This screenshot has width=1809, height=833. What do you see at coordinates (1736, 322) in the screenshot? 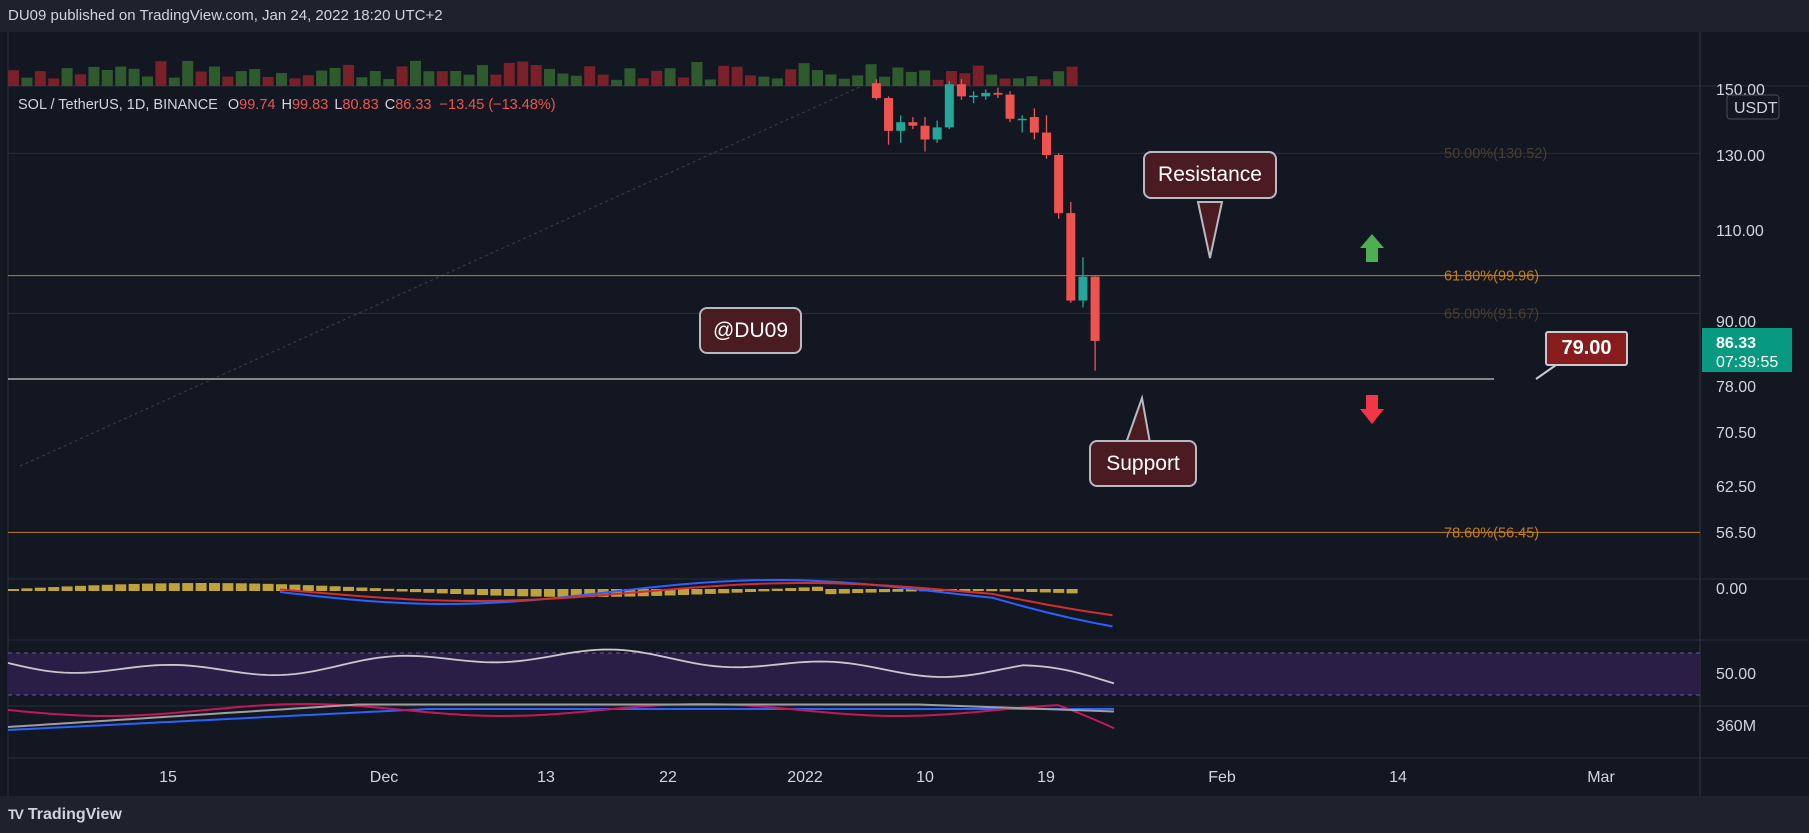
I see `price-tick-2: 90.00` at bounding box center [1736, 322].